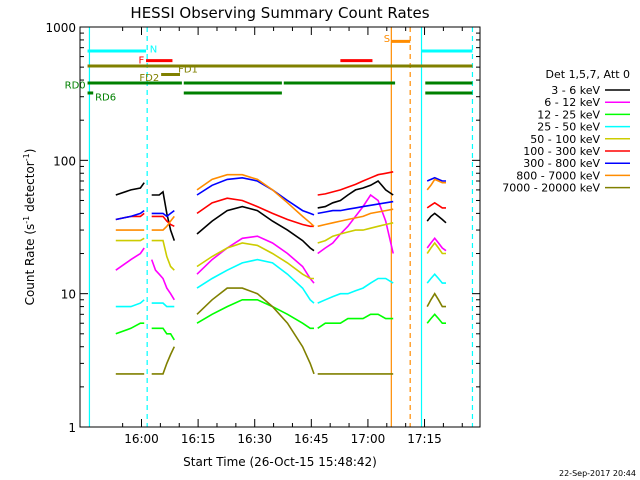 Image resolution: width=640 pixels, height=480 pixels. I want to click on y-tick-label: 100, so click(64, 161).